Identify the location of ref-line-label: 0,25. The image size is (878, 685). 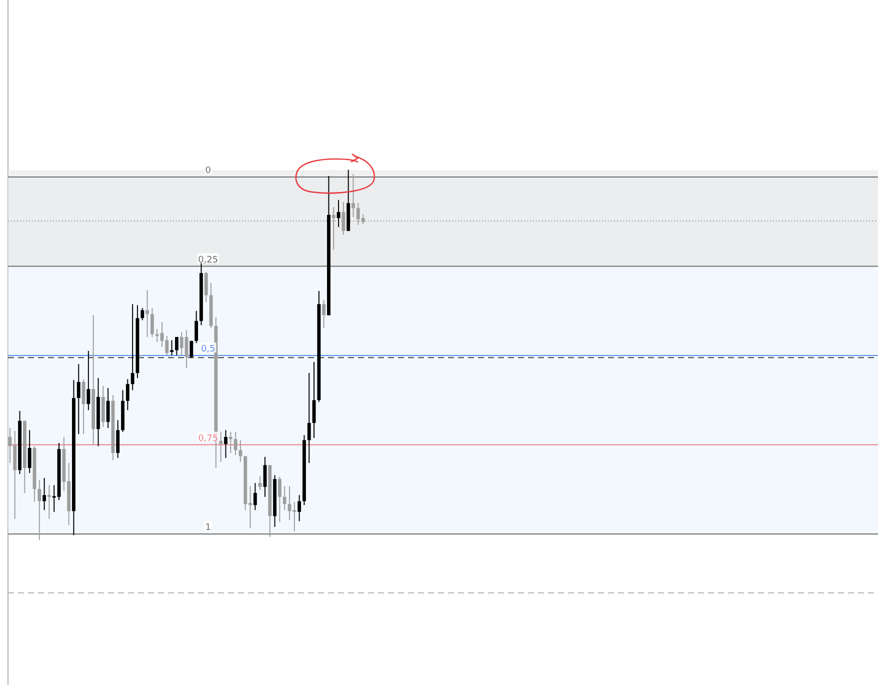
(208, 260).